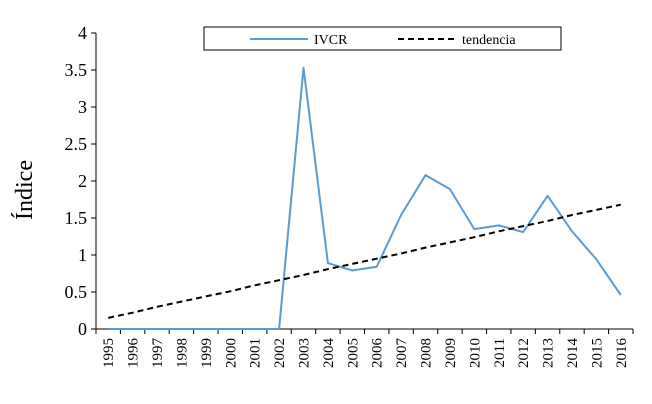 The width and height of the screenshot is (652, 404). Describe the element at coordinates (134, 353) in the screenshot. I see `x-tick-label: 1996` at that location.